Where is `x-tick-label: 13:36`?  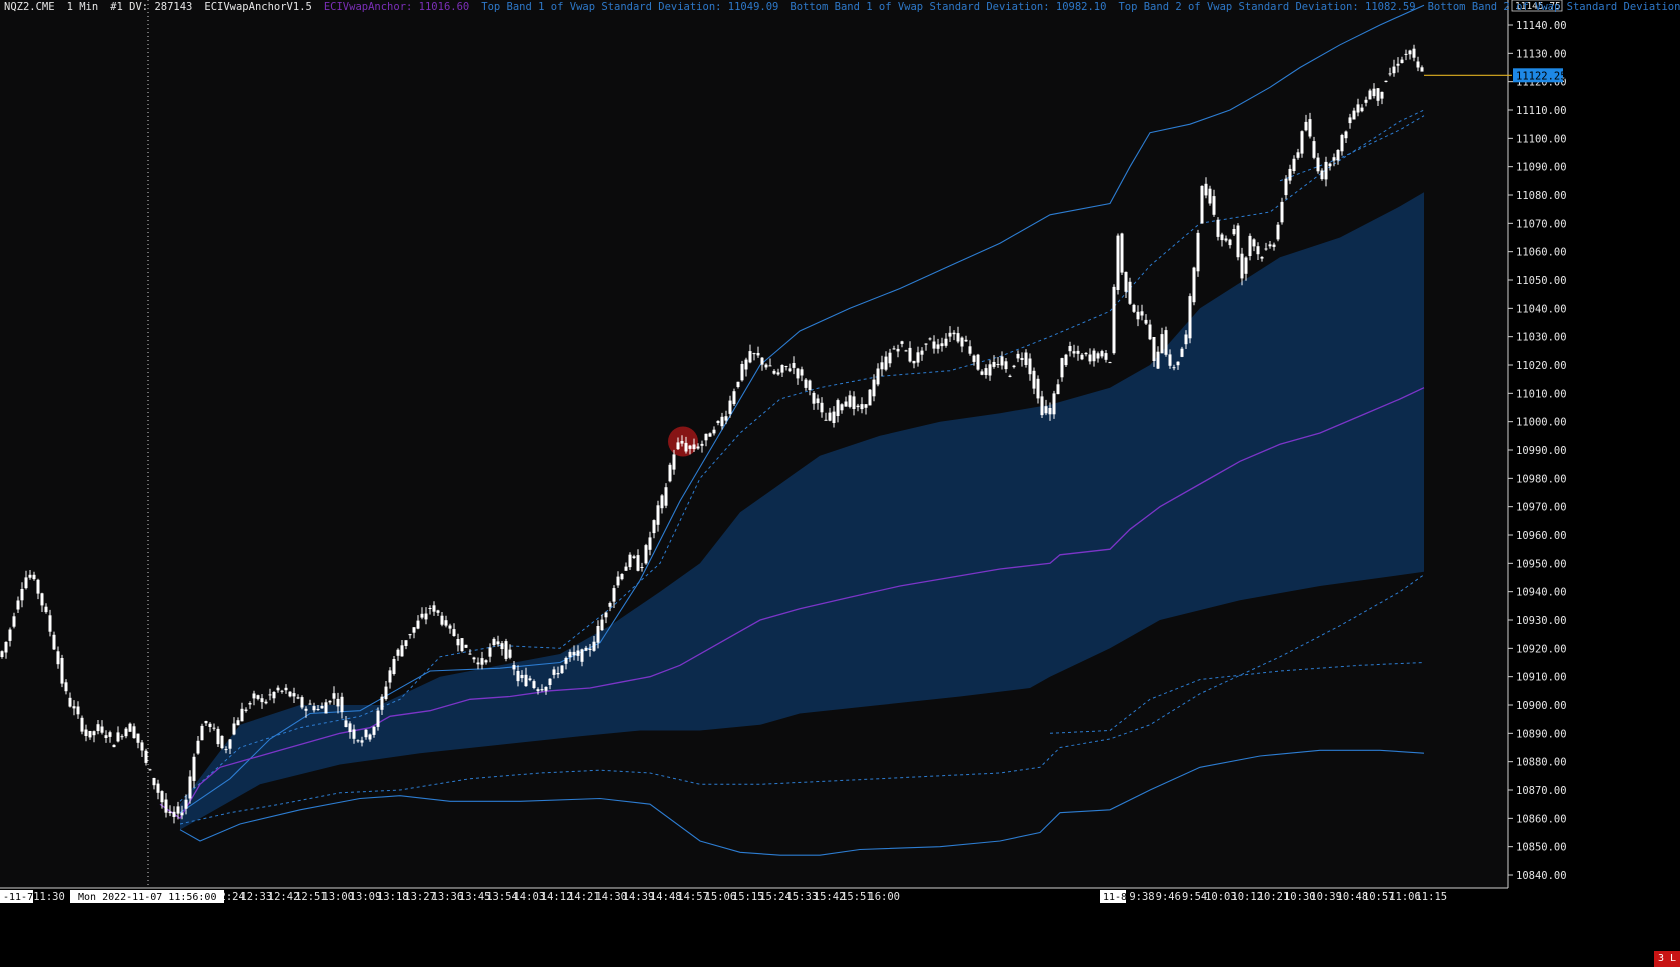
x-tick-label: 13:36 is located at coordinates (448, 897).